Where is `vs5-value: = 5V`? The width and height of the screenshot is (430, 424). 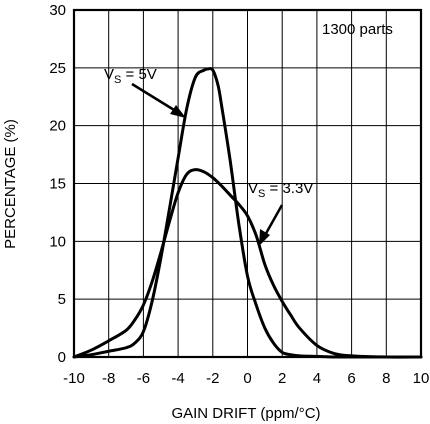 vs5-value: = 5V is located at coordinates (138, 74).